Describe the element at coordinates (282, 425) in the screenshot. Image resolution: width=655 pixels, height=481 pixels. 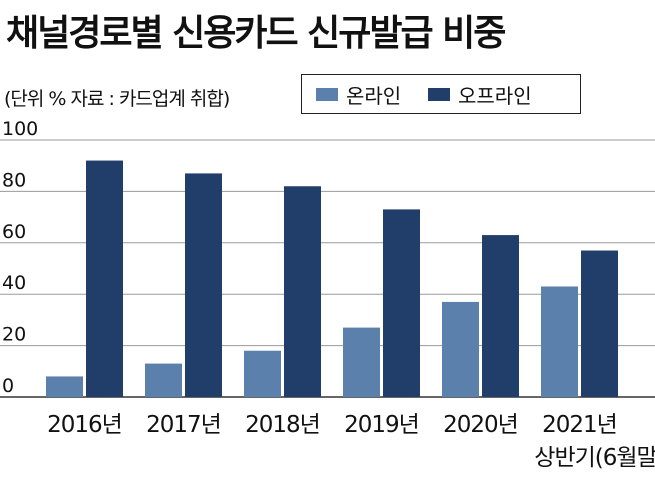
I see `x-tick-label: 2018년` at that location.